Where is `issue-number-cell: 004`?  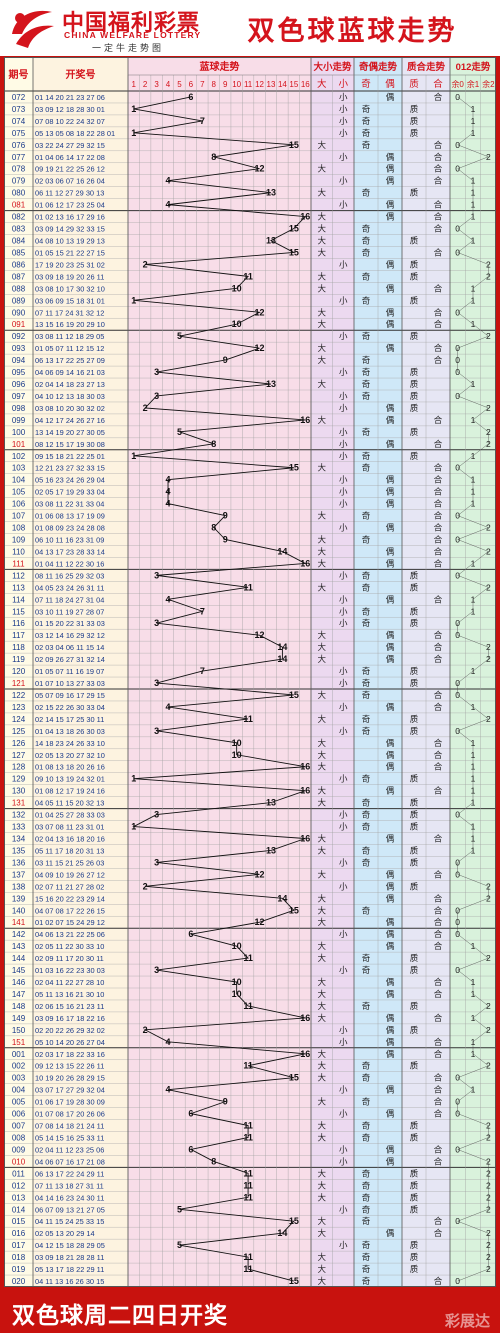 issue-number-cell: 004 is located at coordinates (19, 1090).